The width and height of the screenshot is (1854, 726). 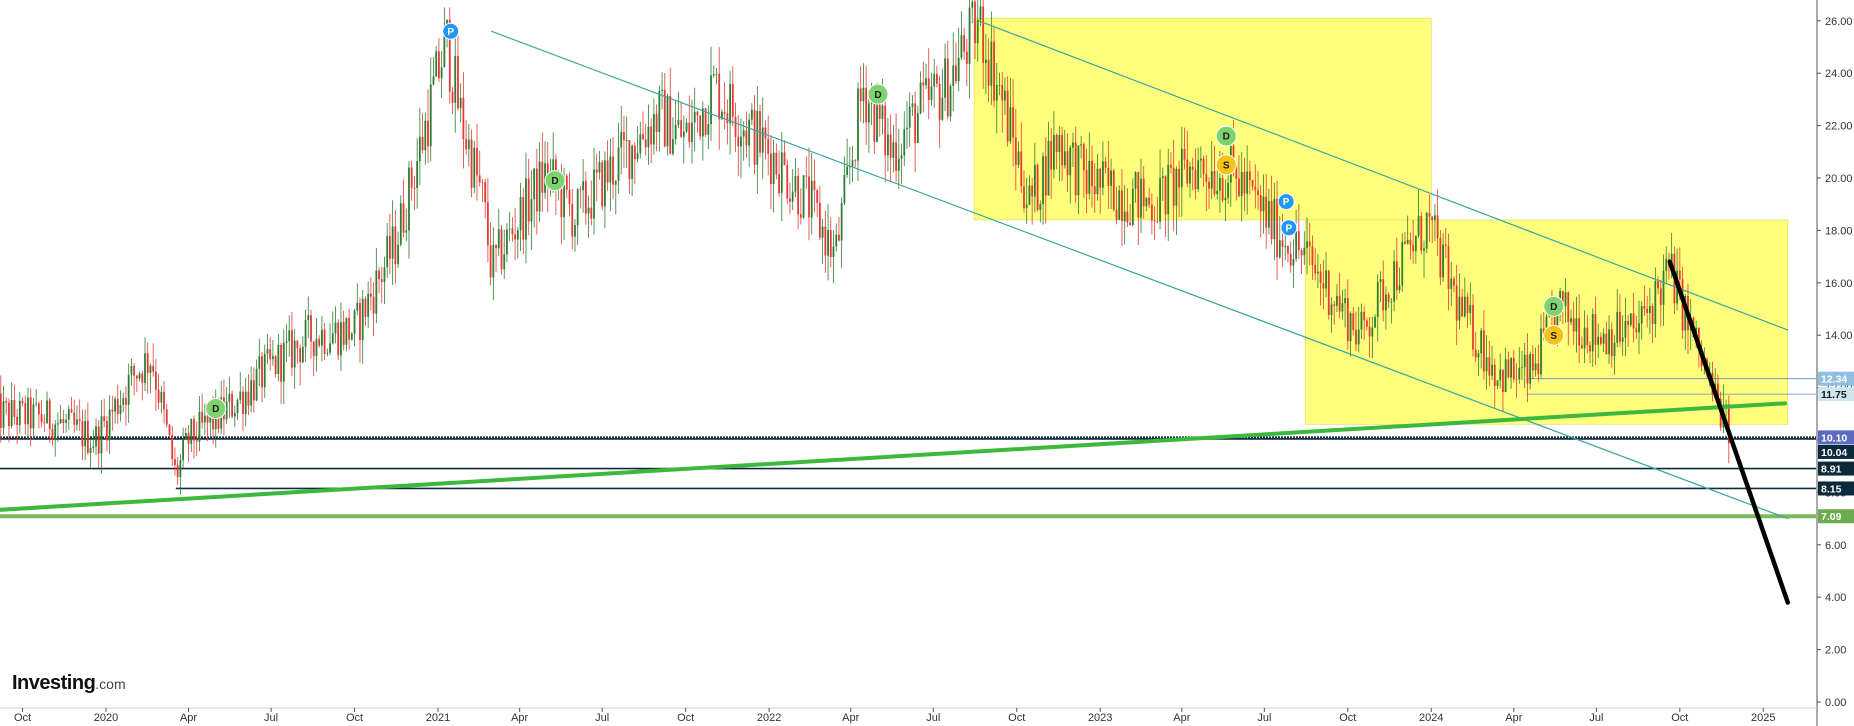 I want to click on marker-letter: S, so click(x=1553, y=336).